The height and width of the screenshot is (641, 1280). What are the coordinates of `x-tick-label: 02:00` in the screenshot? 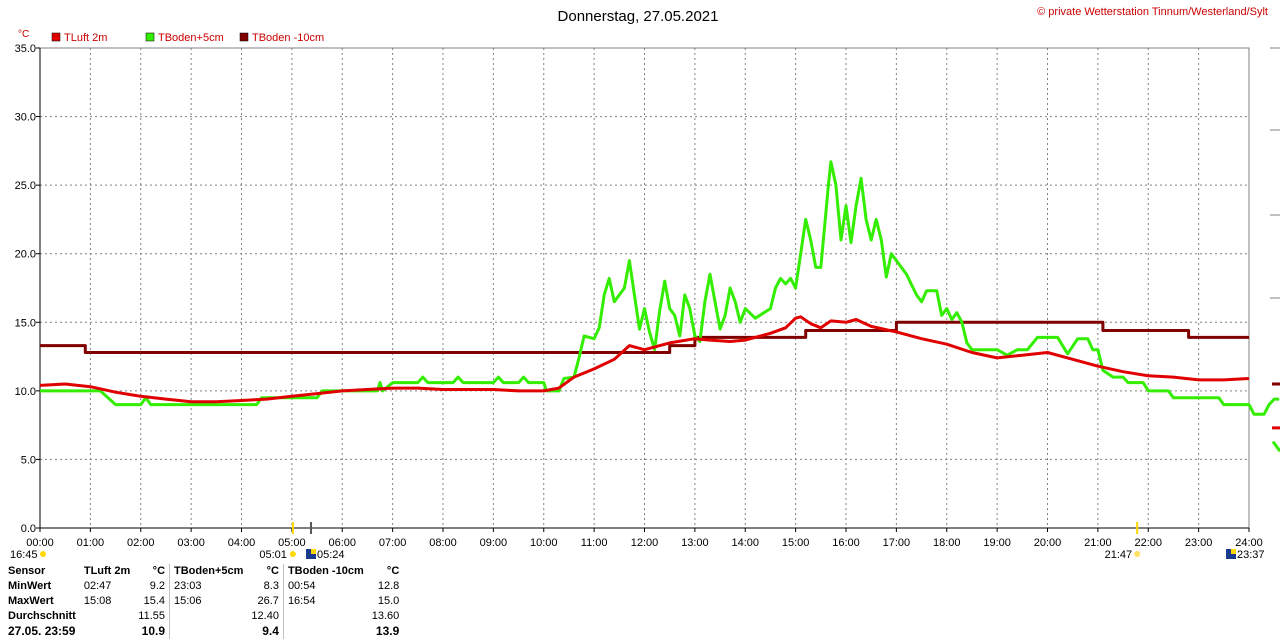 It's located at (141, 543).